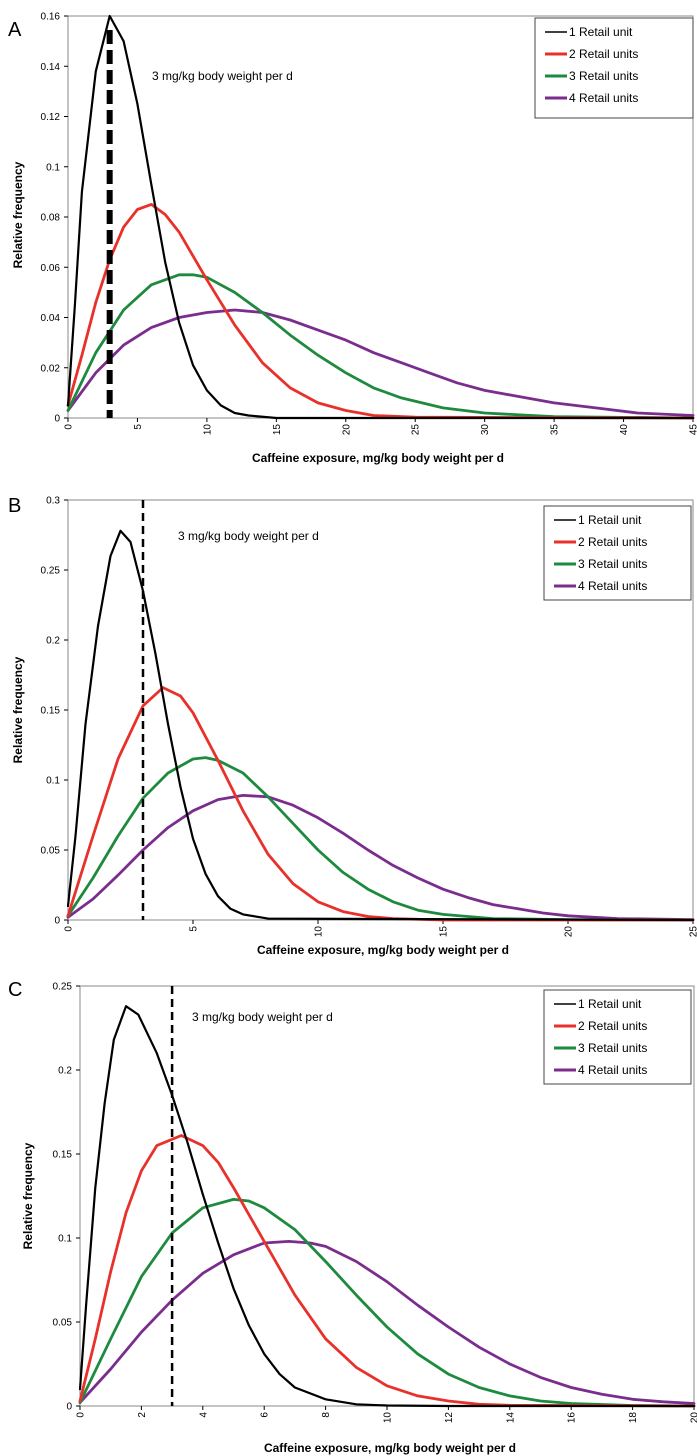 The width and height of the screenshot is (697, 1456). Describe the element at coordinates (15, 990) in the screenshot. I see `panel-letter: C` at that location.